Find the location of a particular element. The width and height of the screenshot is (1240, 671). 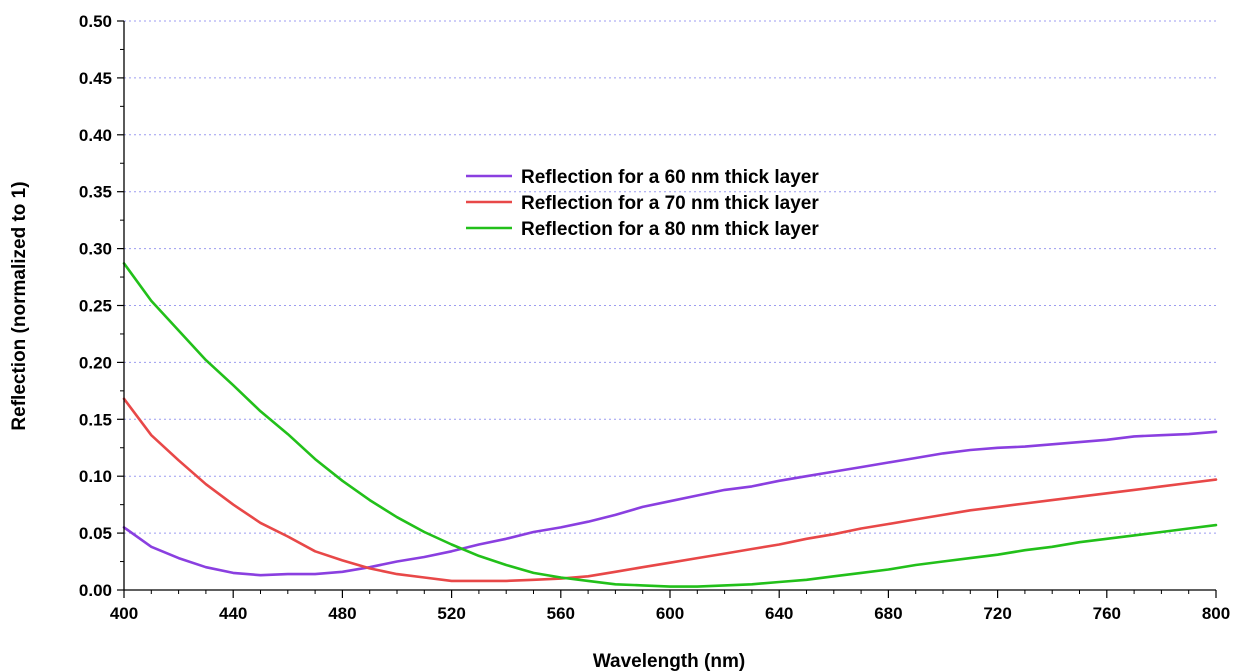

y-tick-label: 0.10 is located at coordinates (95, 476).